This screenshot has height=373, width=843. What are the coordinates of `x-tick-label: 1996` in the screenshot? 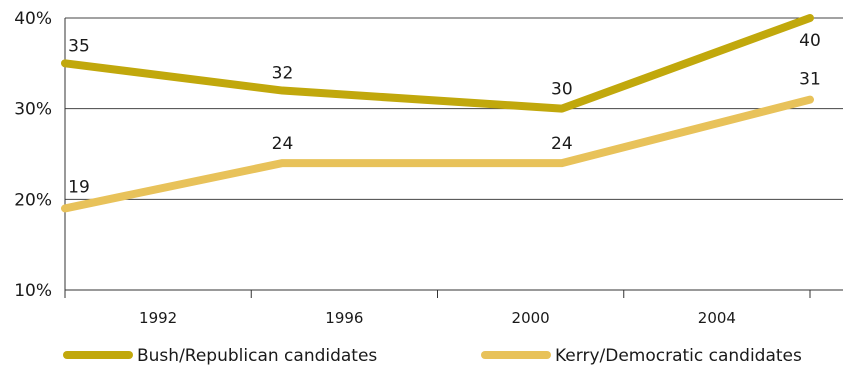 It's located at (344, 318).